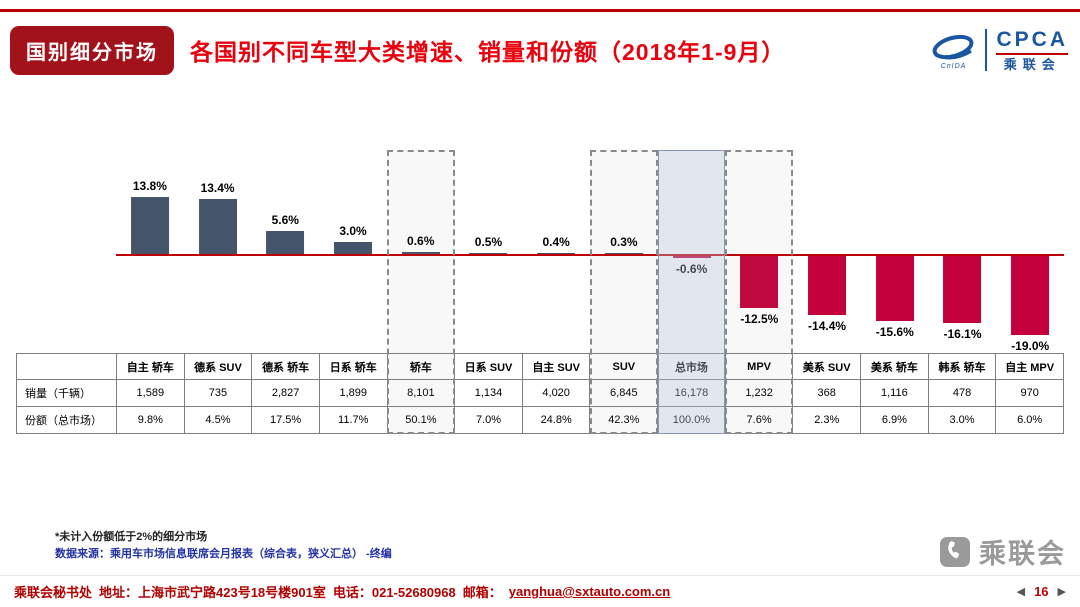  Describe the element at coordinates (421, 241) in the screenshot. I see `bar-value-label: 0.6%` at that location.